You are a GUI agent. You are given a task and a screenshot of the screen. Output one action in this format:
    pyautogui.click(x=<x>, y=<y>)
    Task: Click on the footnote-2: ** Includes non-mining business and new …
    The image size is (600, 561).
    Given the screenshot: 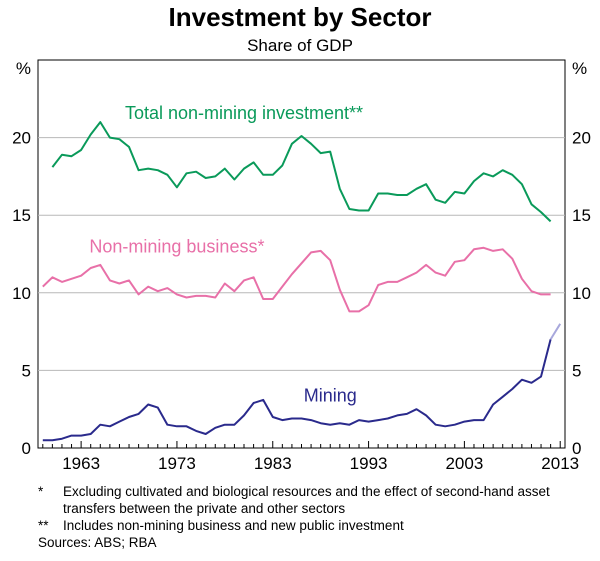 What is the action you would take?
    pyautogui.click(x=308, y=525)
    